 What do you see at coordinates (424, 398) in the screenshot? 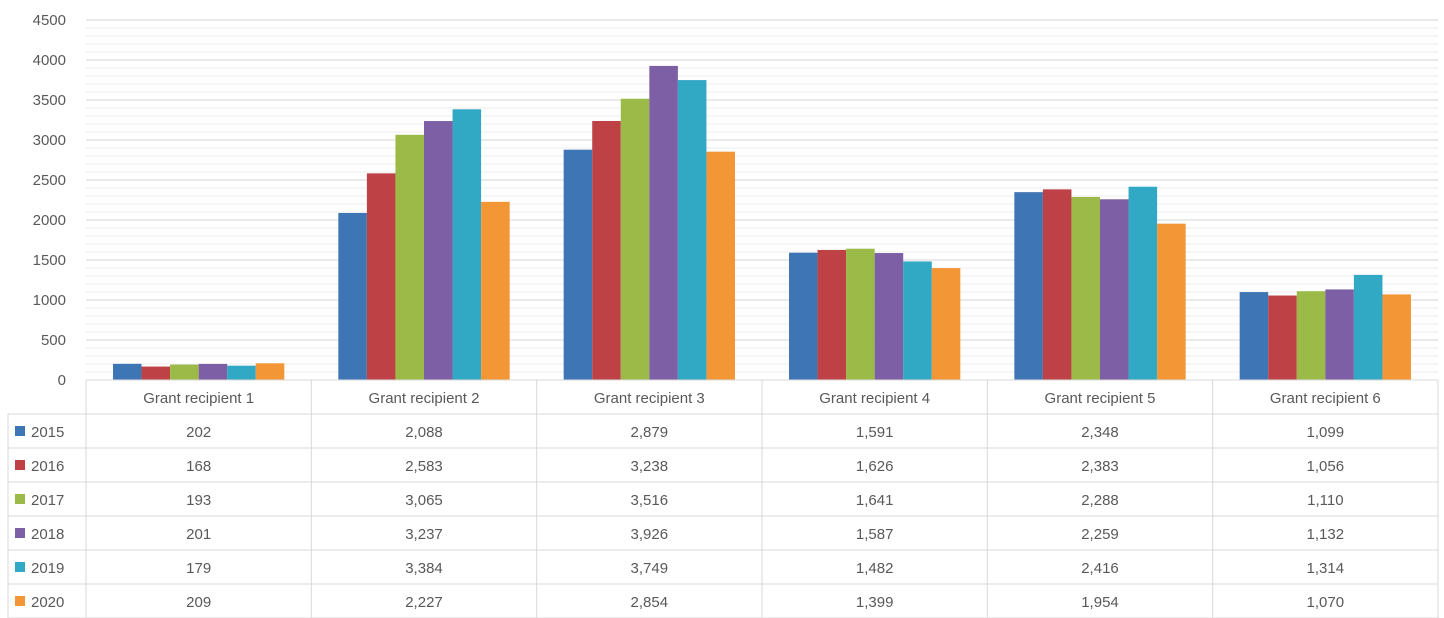
I see `category-label: Grant recipient 2` at bounding box center [424, 398].